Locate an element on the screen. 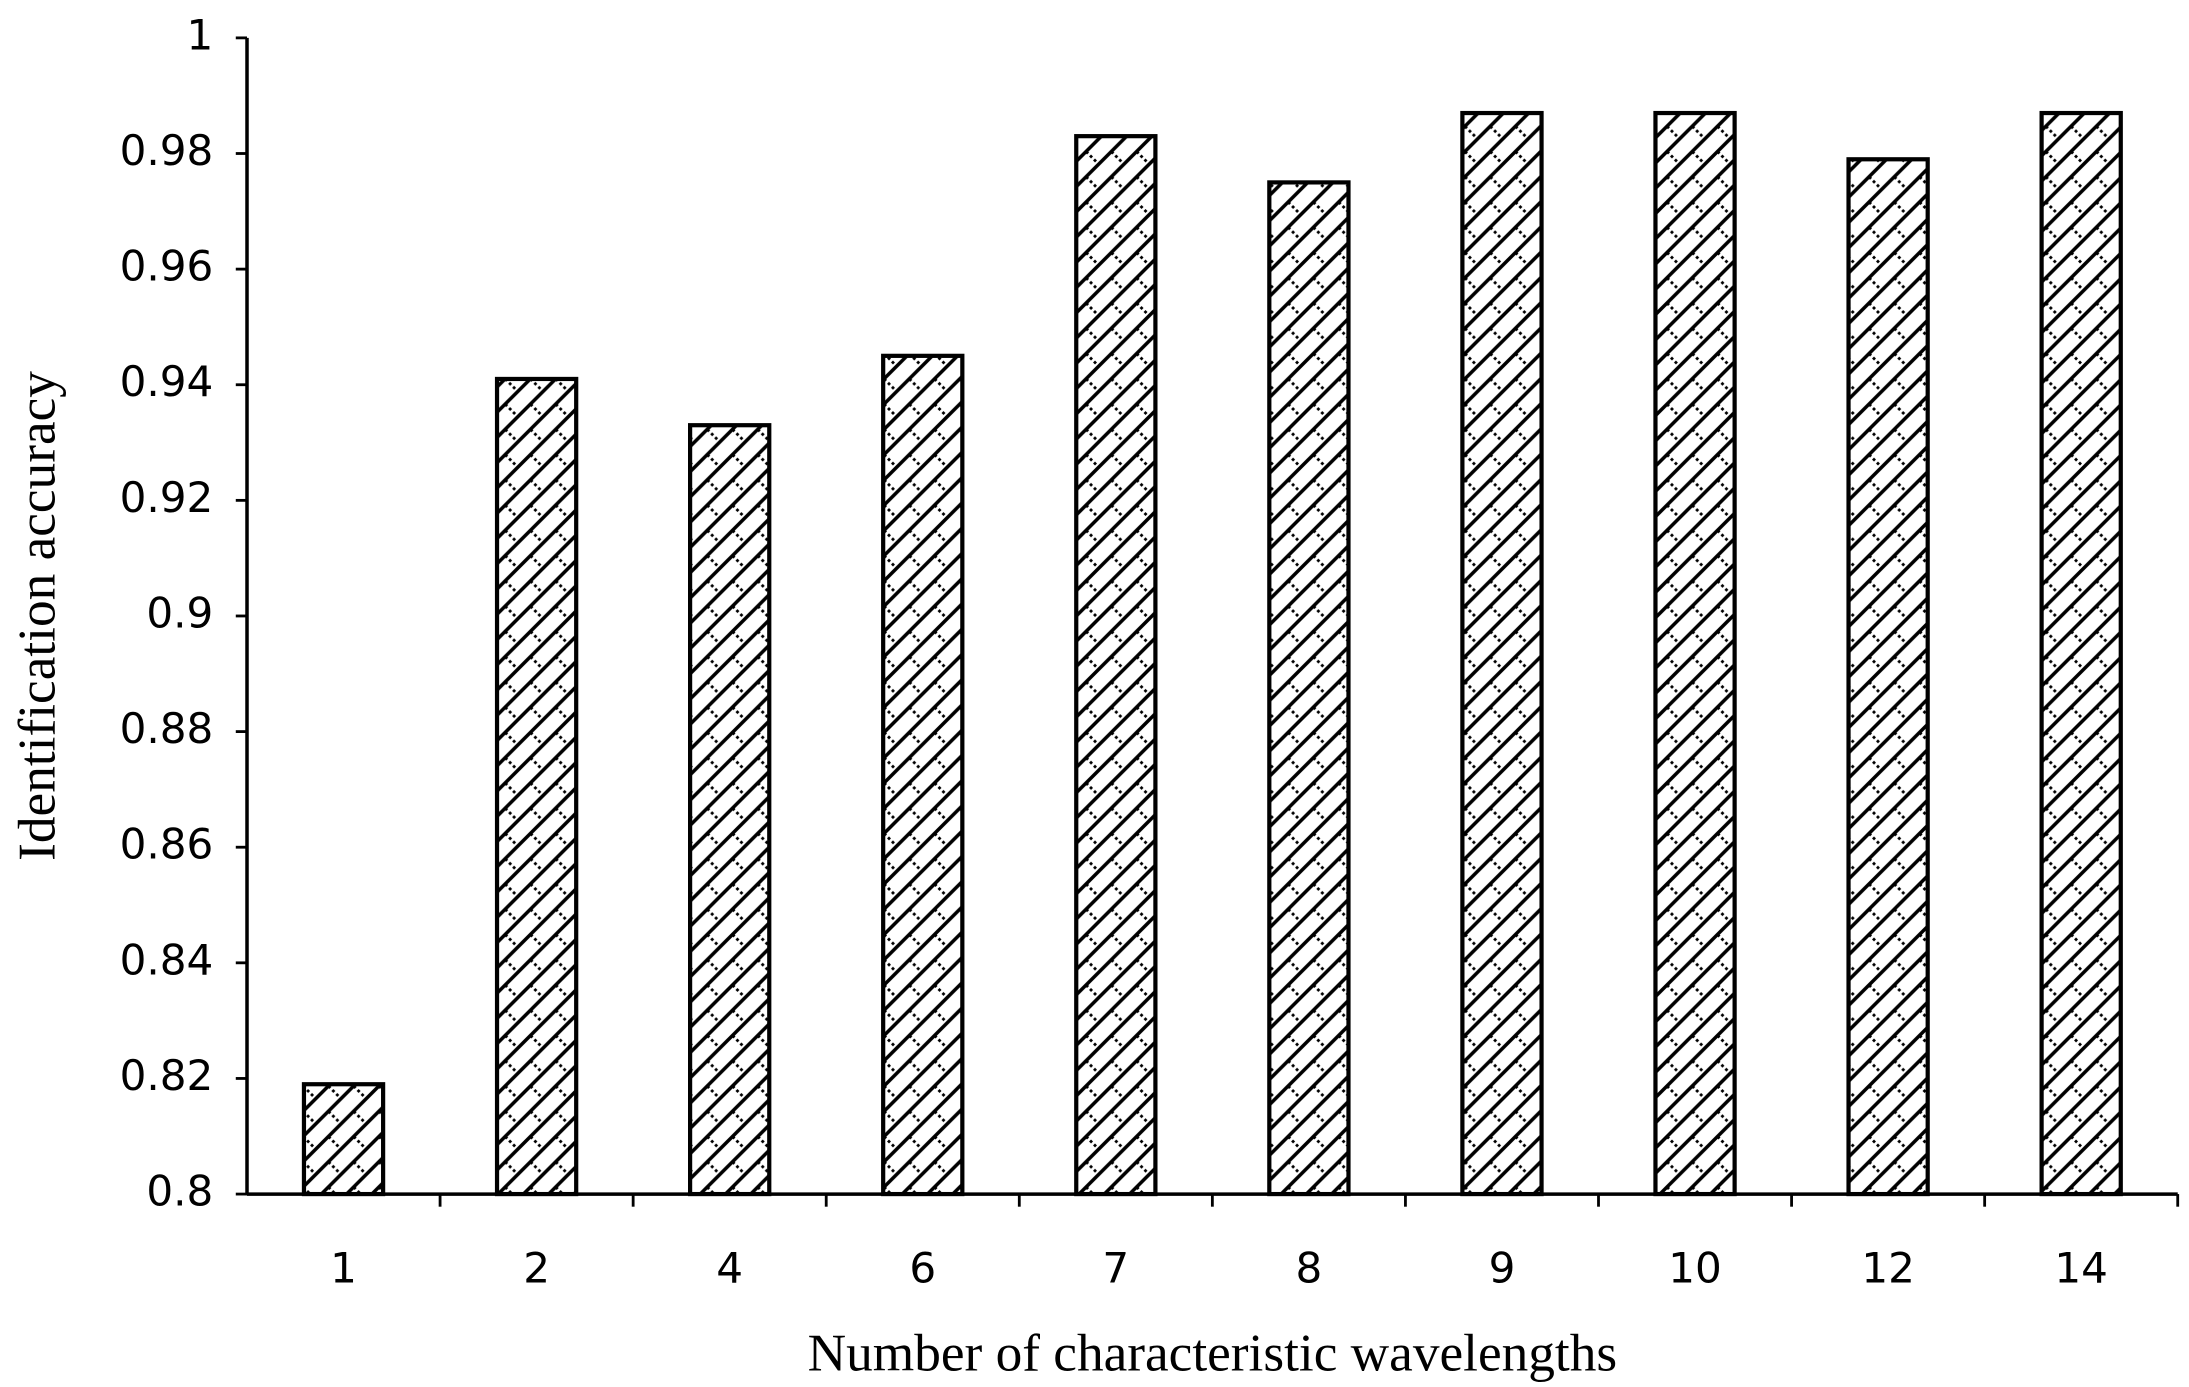  y-tick-label: 0.8 is located at coordinates (179, 1191).